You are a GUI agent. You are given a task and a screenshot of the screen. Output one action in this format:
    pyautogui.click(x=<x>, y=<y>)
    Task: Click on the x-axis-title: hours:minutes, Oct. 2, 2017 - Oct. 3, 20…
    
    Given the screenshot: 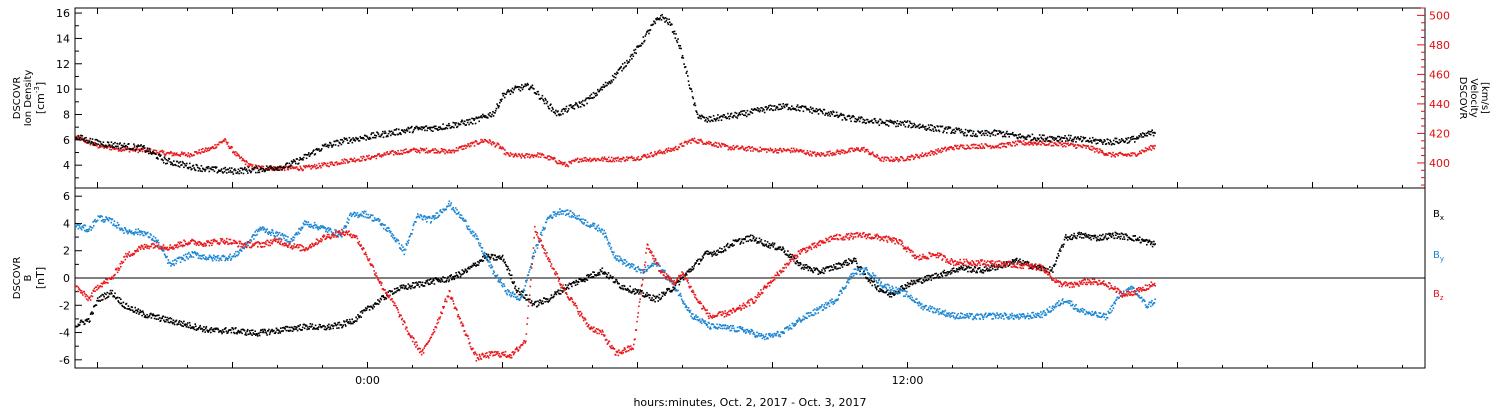 What is the action you would take?
    pyautogui.click(x=749, y=402)
    